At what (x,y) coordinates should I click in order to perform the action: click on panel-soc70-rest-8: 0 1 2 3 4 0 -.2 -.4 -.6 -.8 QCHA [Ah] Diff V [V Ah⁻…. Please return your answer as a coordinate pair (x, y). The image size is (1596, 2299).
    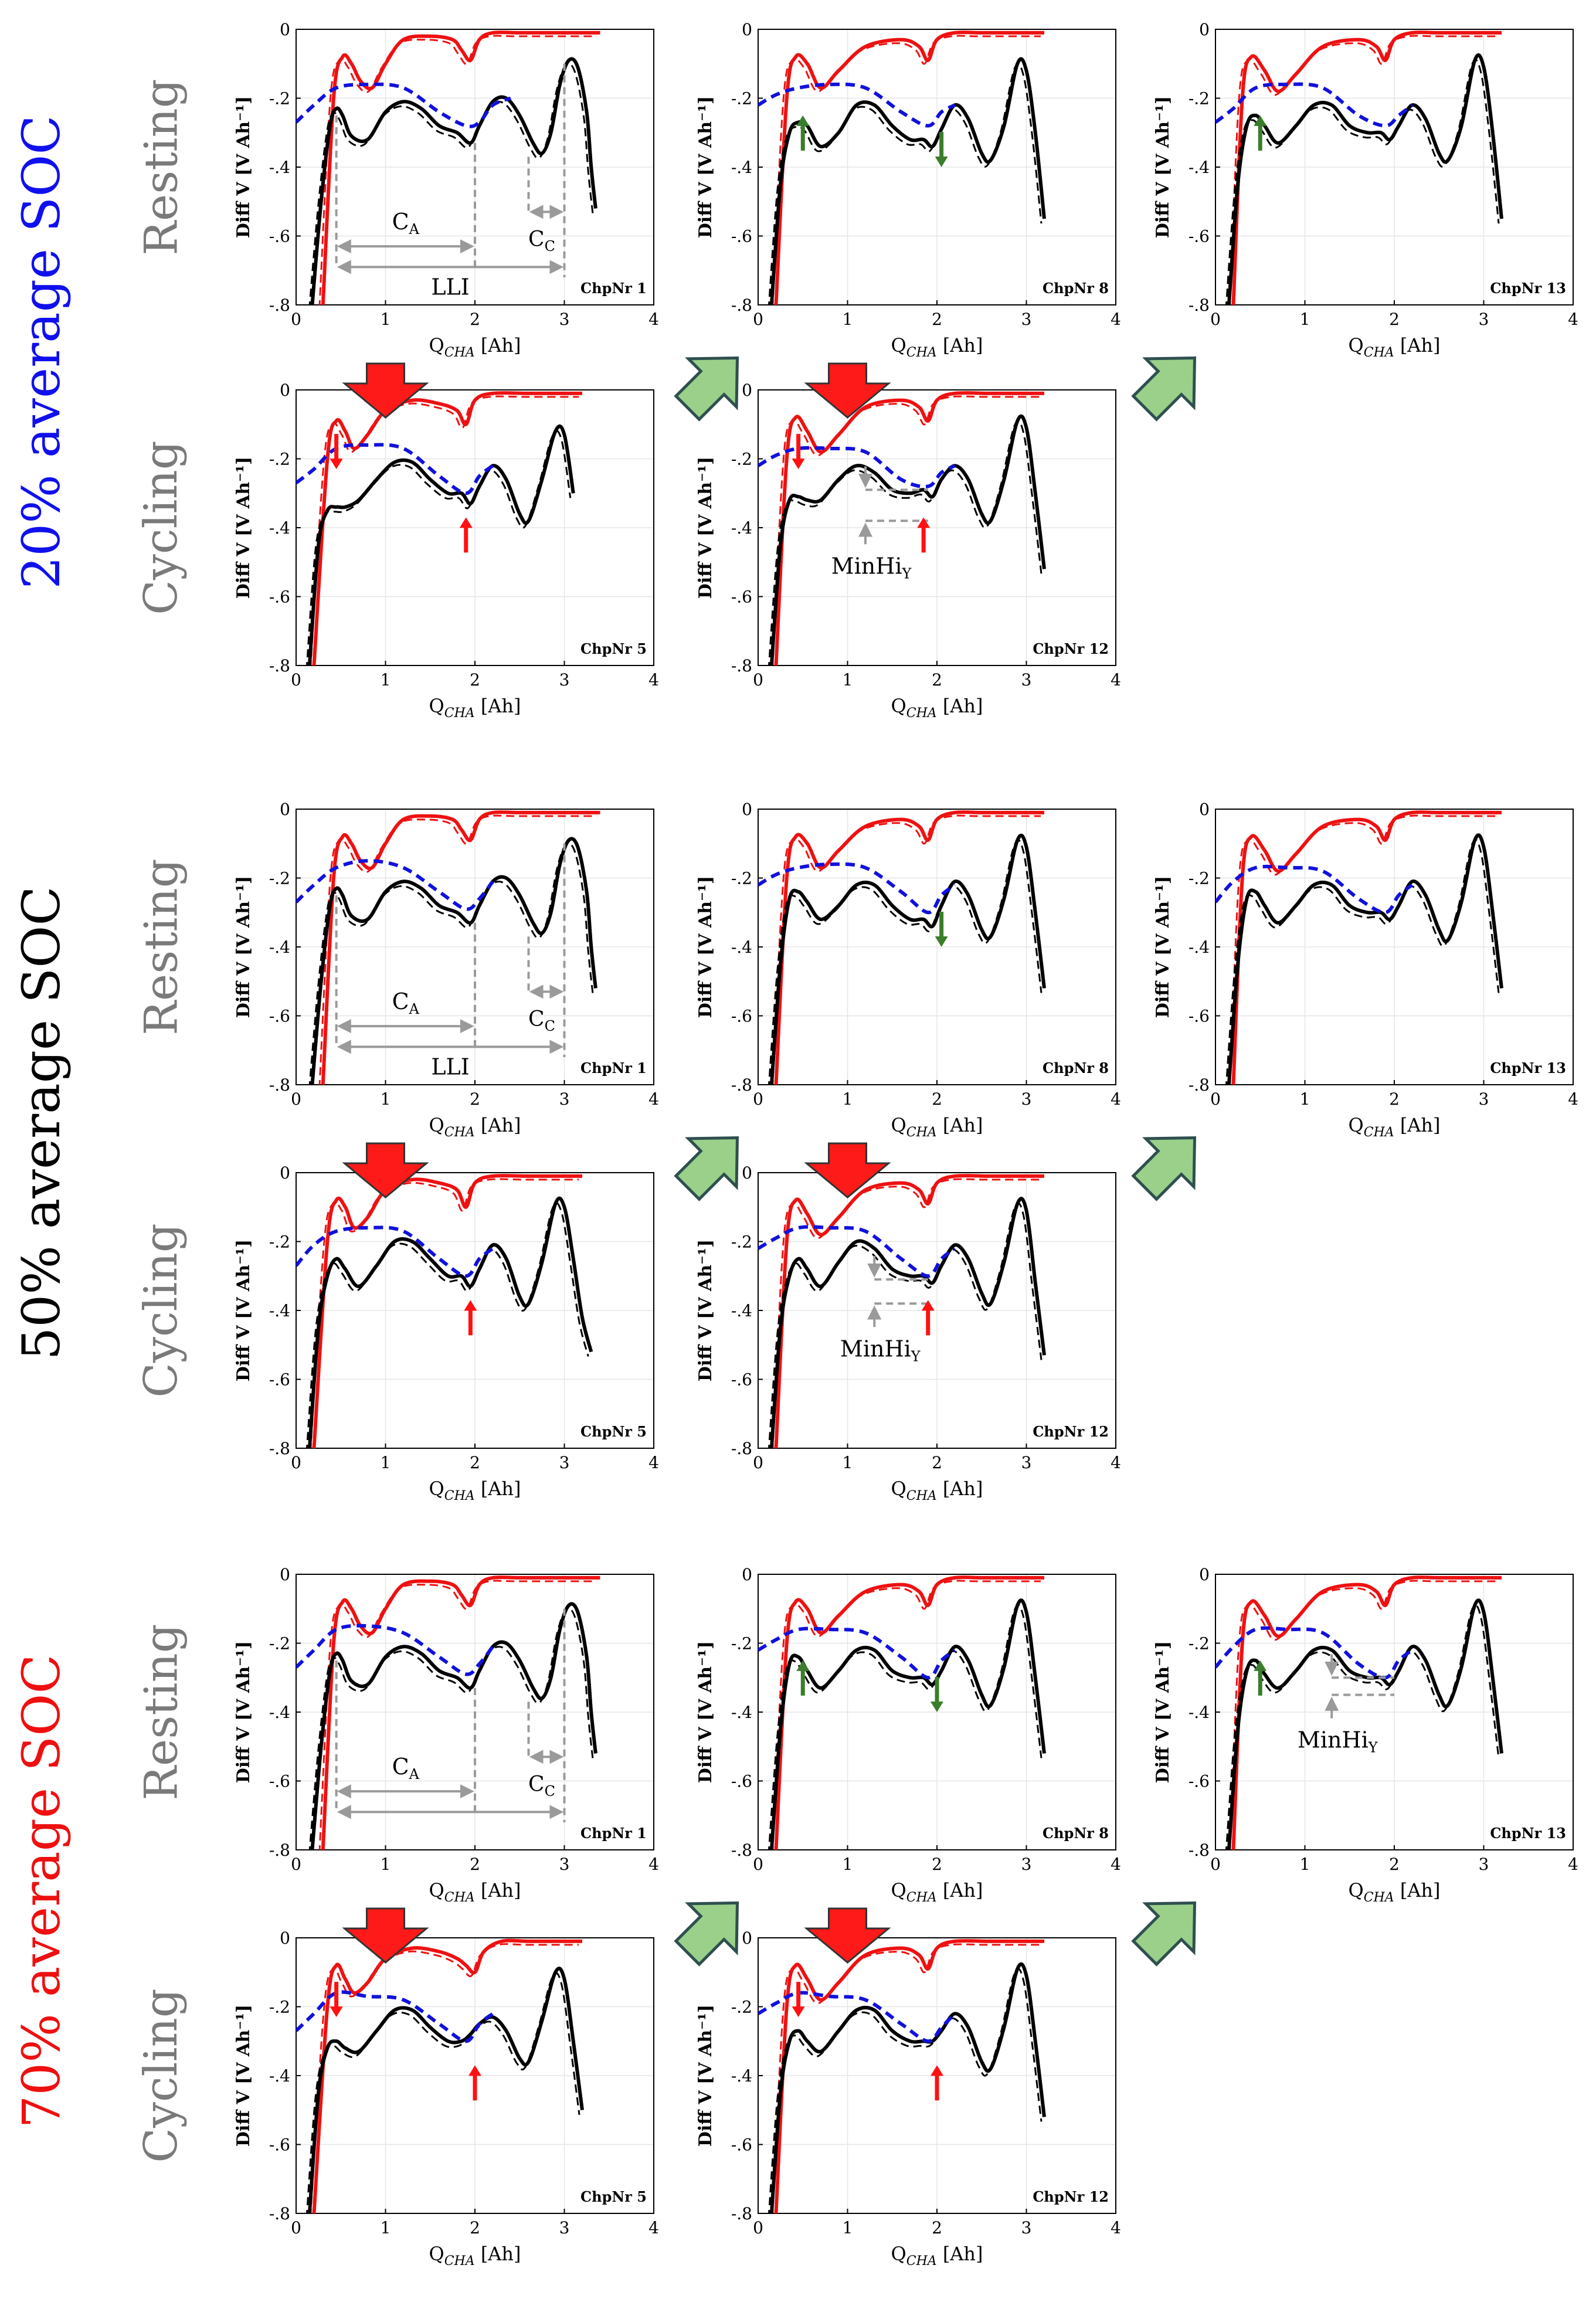
    Looking at the image, I should click on (908, 1735).